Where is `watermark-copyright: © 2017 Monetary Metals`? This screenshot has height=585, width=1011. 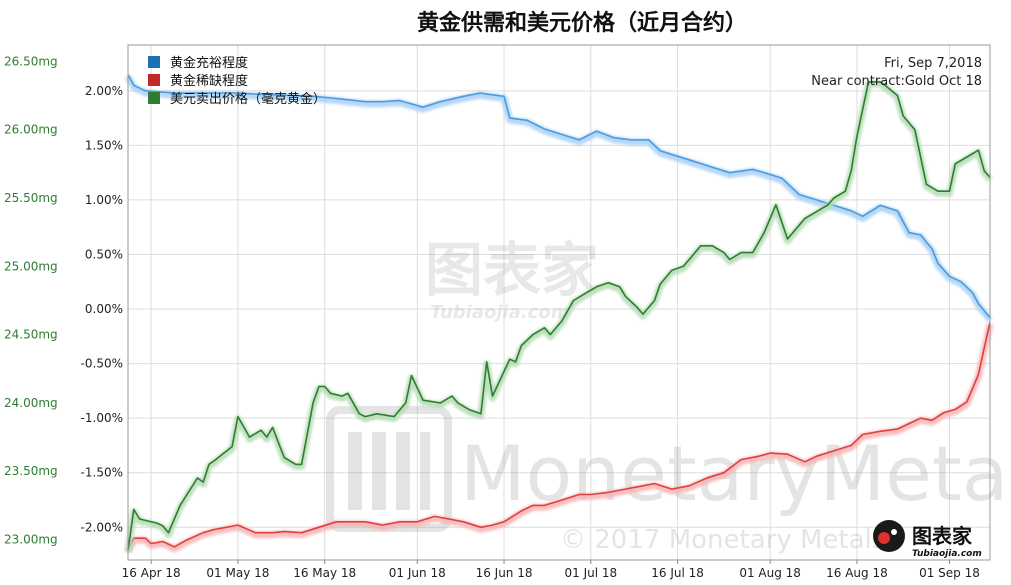 watermark-copyright: © 2017 Monetary Metals is located at coordinates (722, 540).